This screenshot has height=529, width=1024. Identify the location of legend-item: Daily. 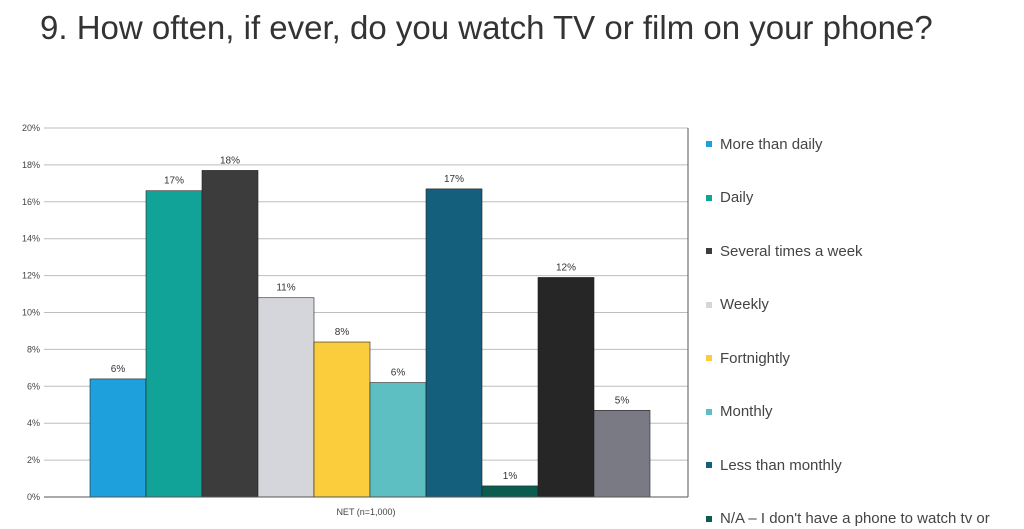
(729, 198).